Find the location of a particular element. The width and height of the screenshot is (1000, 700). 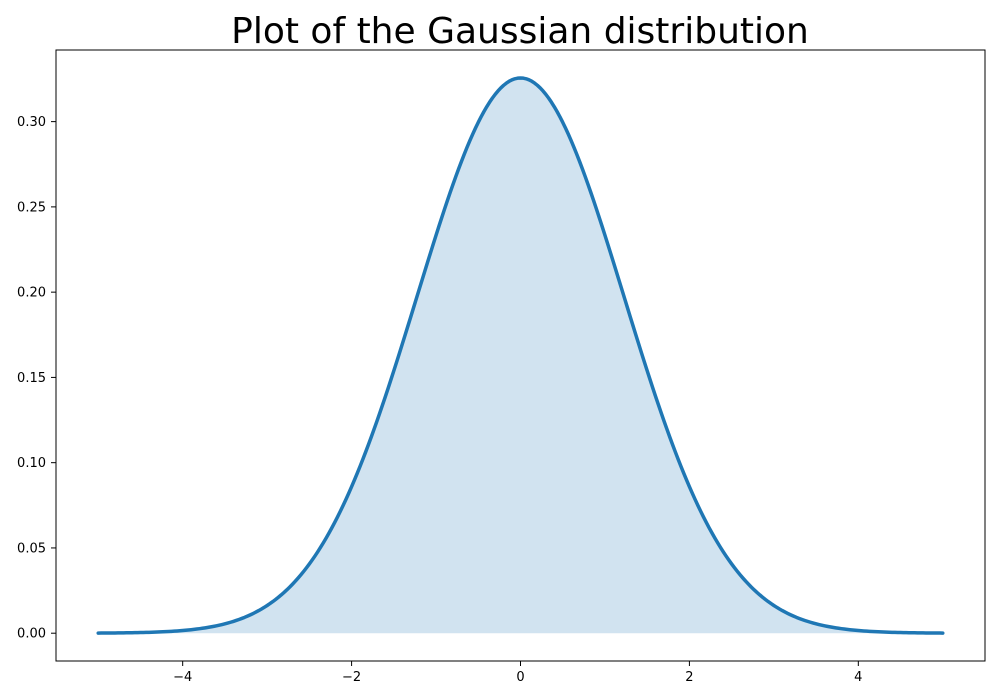

x-tick-label: 2 is located at coordinates (689, 677).